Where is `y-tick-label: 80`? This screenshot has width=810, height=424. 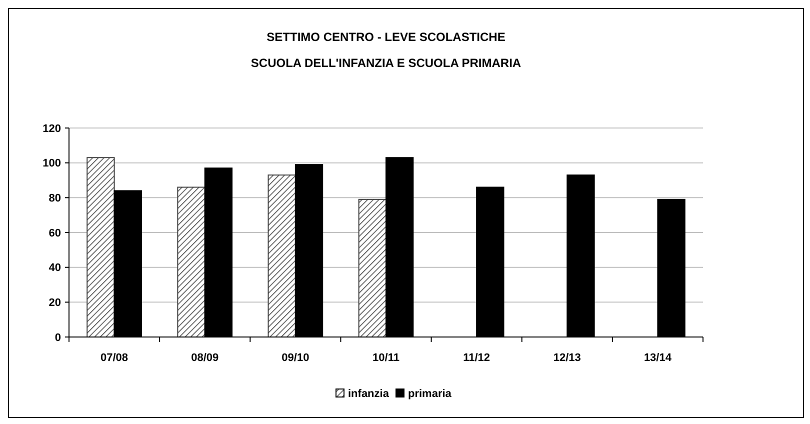 y-tick-label: 80 is located at coordinates (54, 198).